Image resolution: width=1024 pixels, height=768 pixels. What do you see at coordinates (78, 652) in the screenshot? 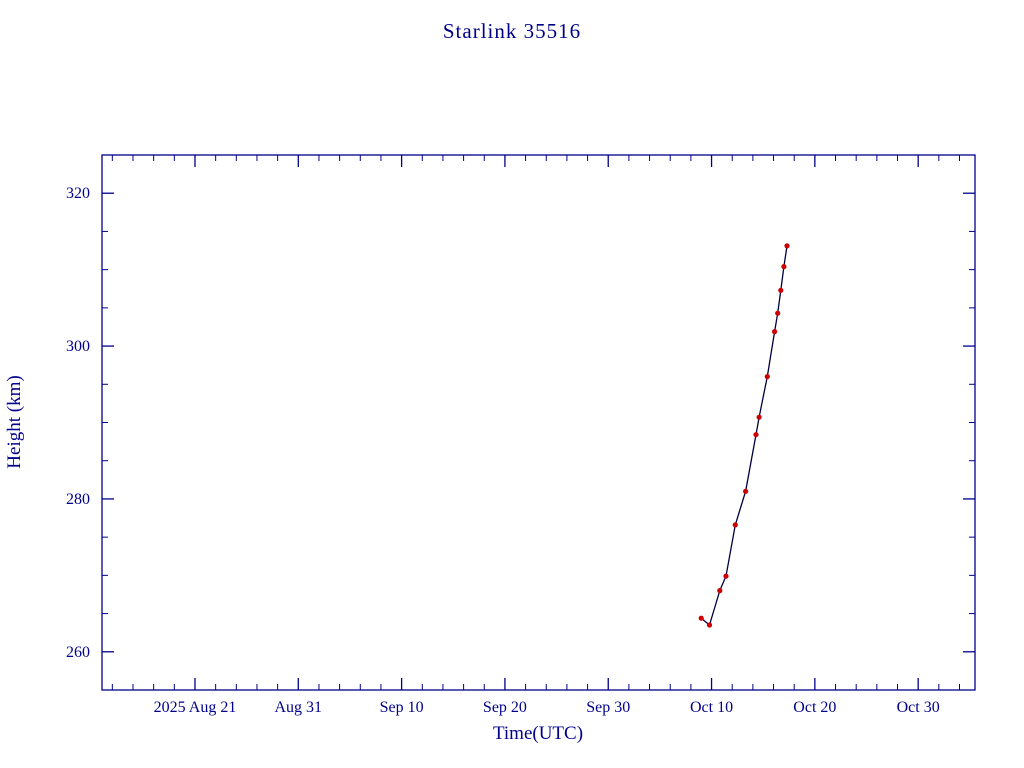
I see `y-tick-label: 260` at bounding box center [78, 652].